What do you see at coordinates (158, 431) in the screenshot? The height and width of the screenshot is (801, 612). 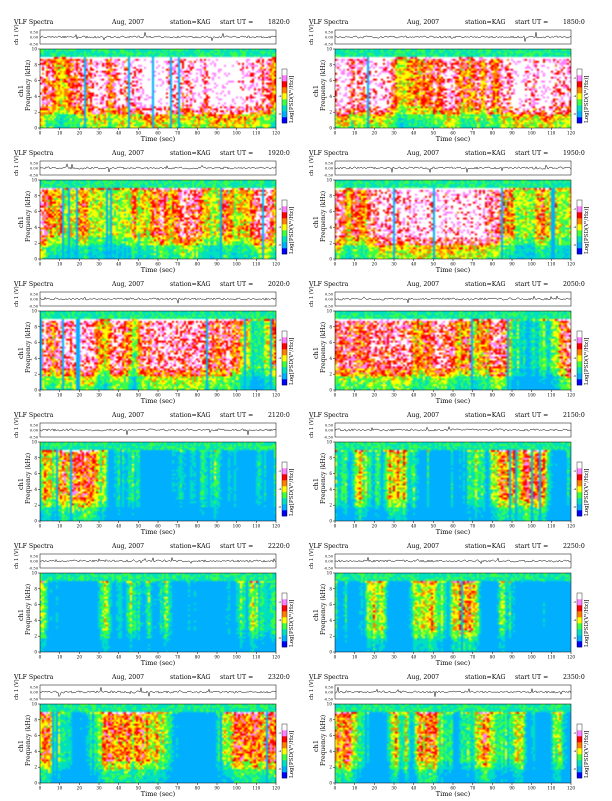 I see `waveform-trace` at bounding box center [158, 431].